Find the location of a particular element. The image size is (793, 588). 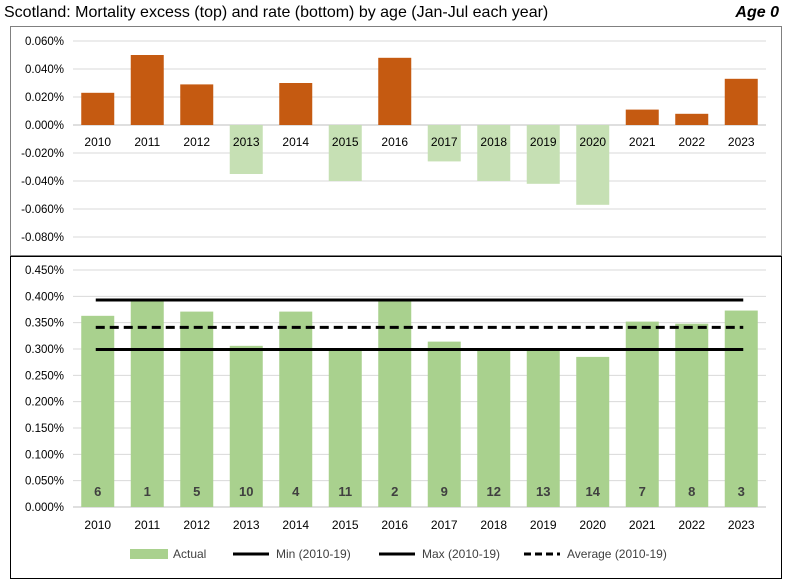

top-y-tick-label: -0.020% is located at coordinates (42, 154).